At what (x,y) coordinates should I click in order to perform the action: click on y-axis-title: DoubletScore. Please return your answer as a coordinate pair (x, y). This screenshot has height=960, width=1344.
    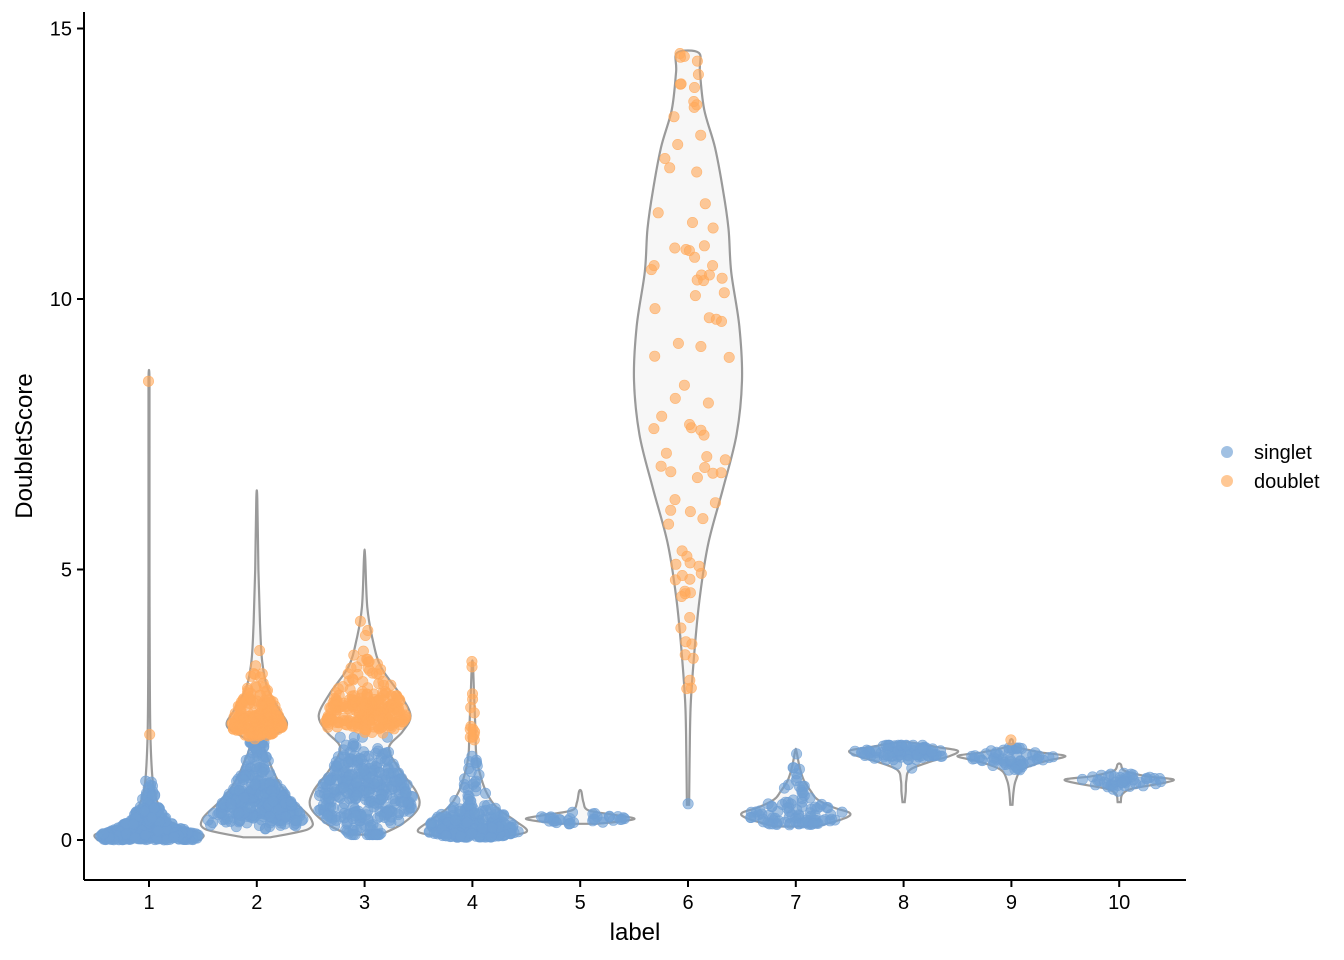
    Looking at the image, I should click on (24, 445).